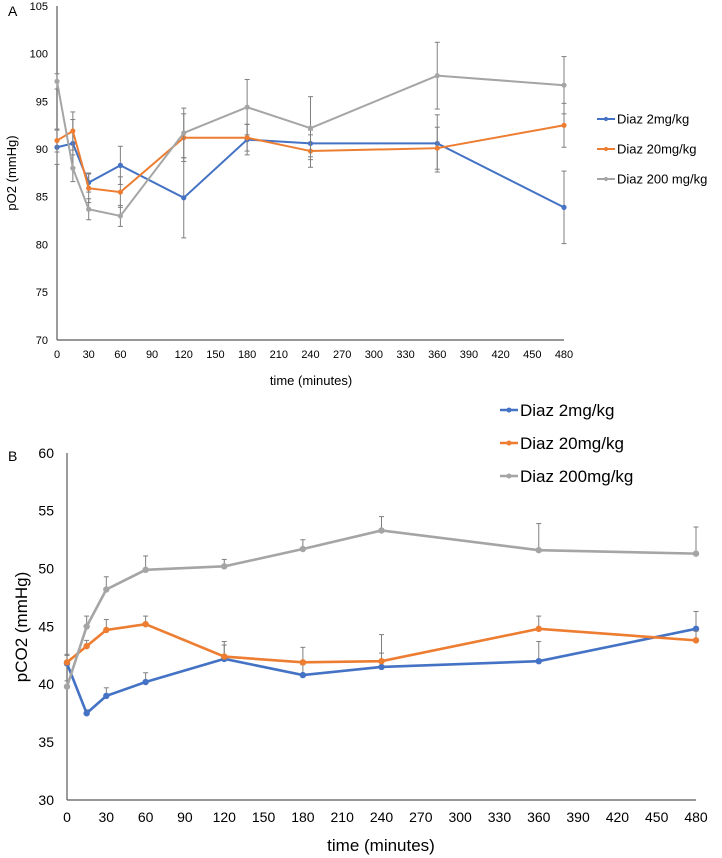  What do you see at coordinates (46, 742) in the screenshot?
I see `y-tick-label: 35` at bounding box center [46, 742].